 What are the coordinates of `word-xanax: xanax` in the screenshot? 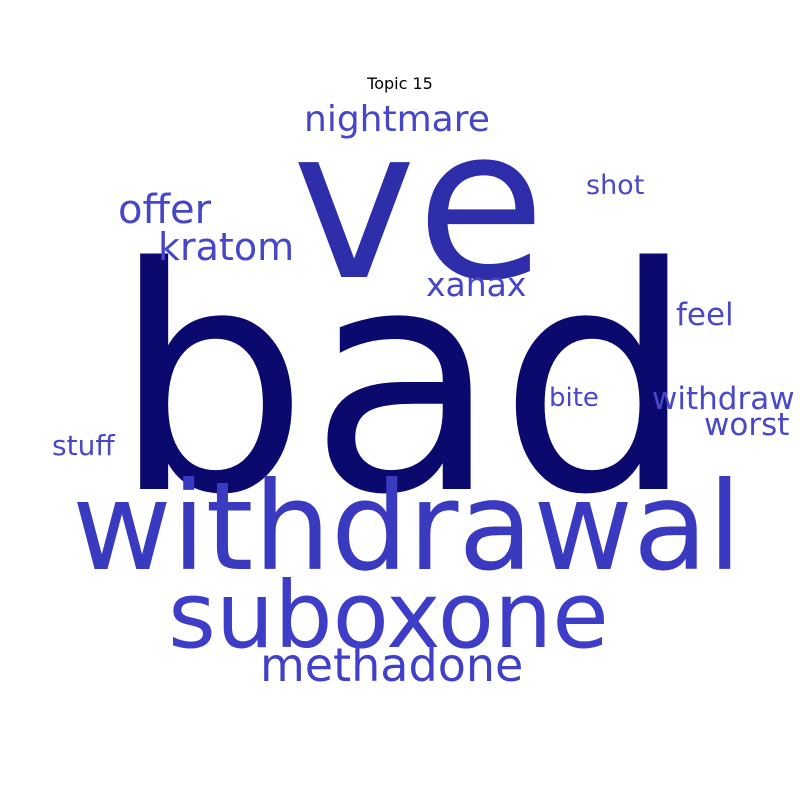 It's located at (476, 284).